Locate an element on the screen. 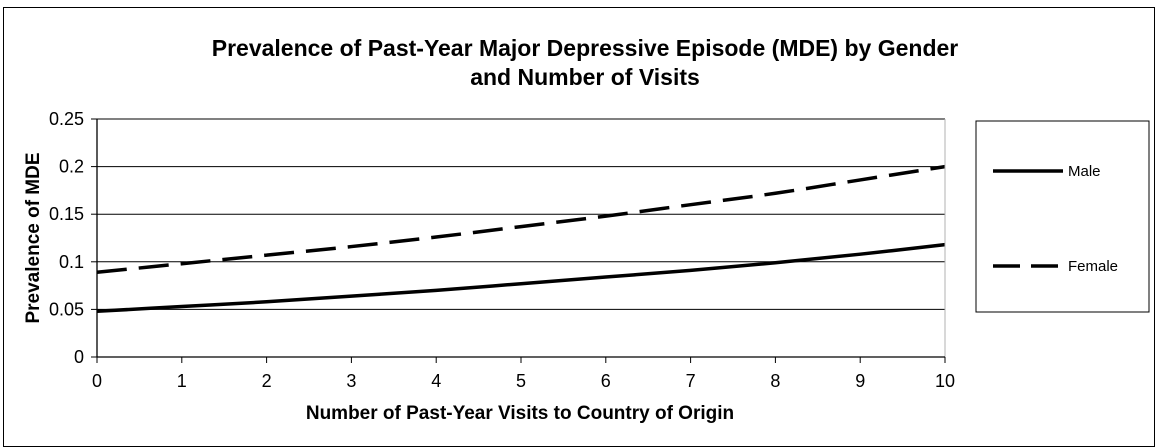  x-tick-label: 7 is located at coordinates (691, 381).